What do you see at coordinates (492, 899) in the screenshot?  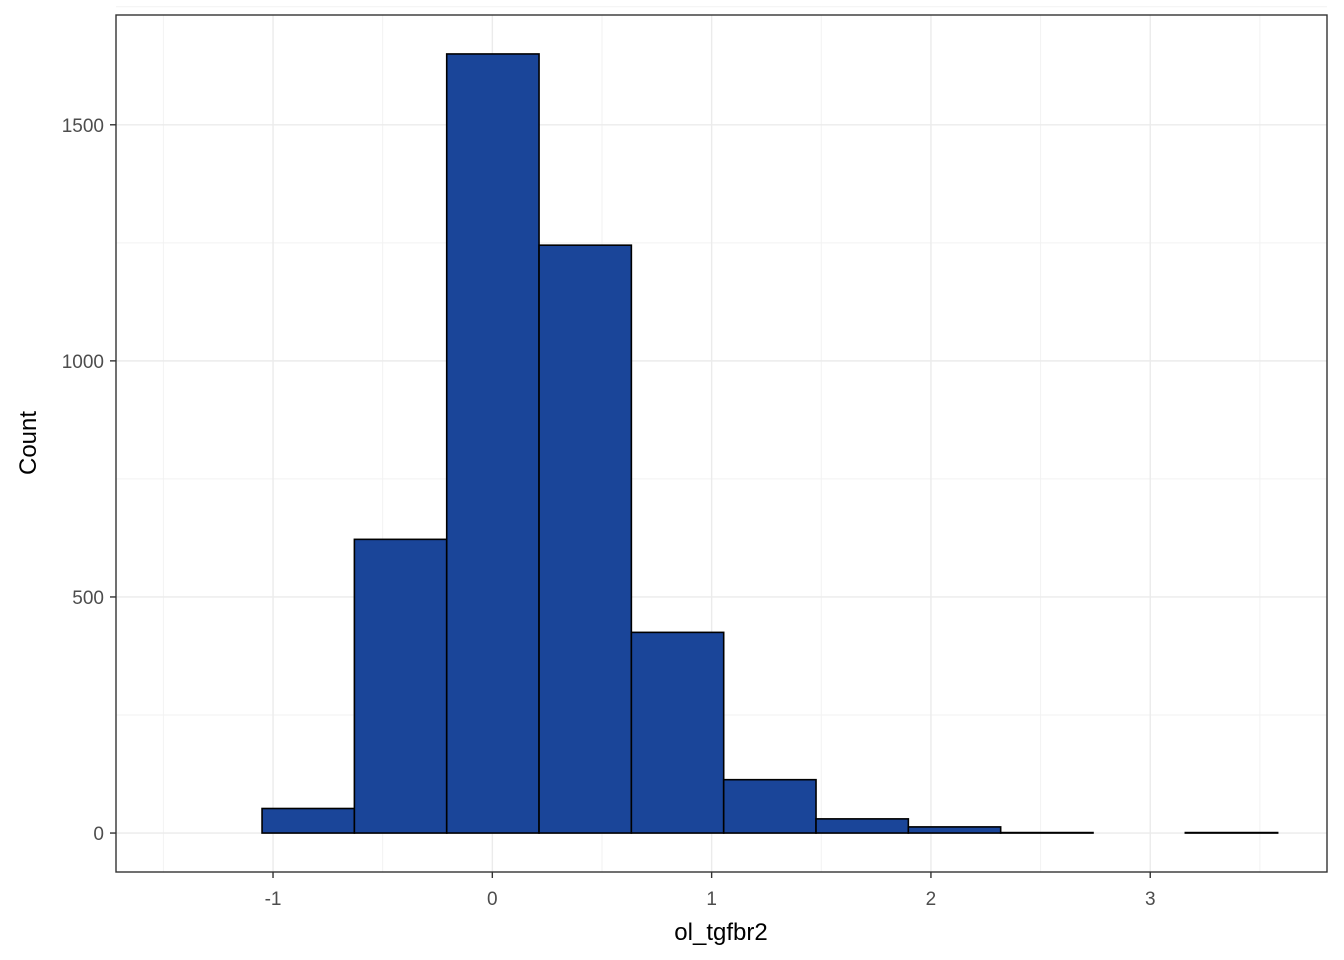 I see `x-tick-label: 0` at bounding box center [492, 899].